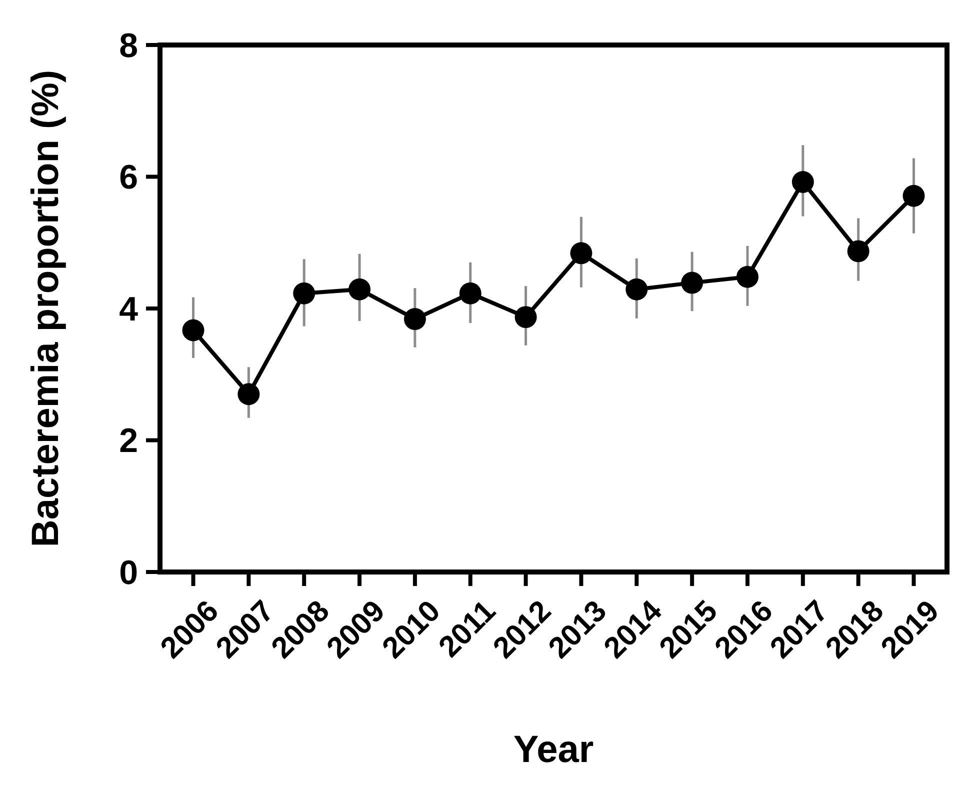 The height and width of the screenshot is (800, 980). What do you see at coordinates (128, 177) in the screenshot?
I see `y-tick-label: 6` at bounding box center [128, 177].